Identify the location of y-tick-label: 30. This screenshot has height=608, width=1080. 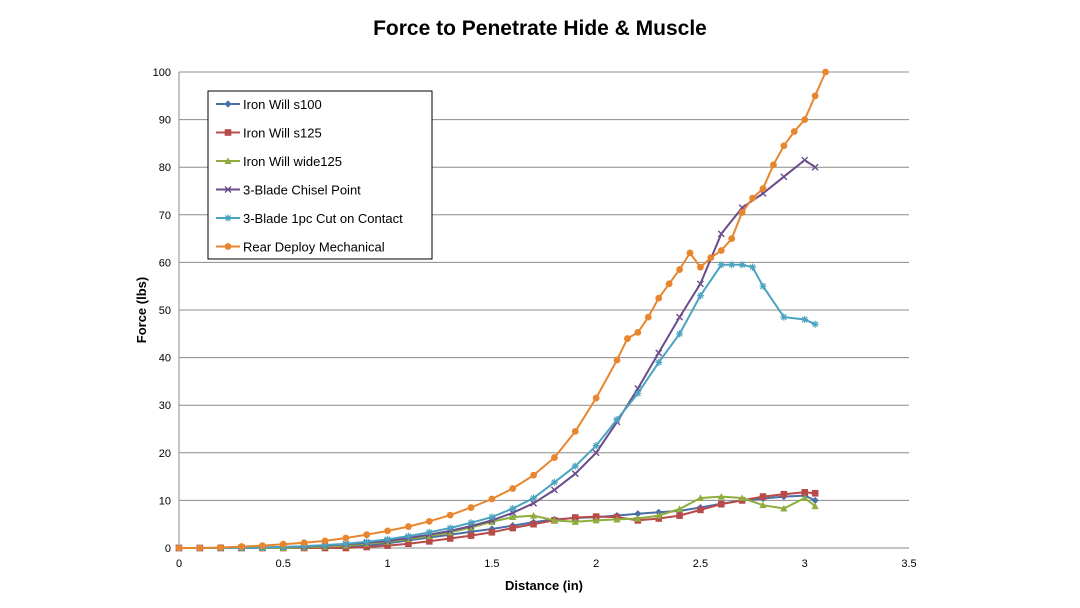
(165, 406).